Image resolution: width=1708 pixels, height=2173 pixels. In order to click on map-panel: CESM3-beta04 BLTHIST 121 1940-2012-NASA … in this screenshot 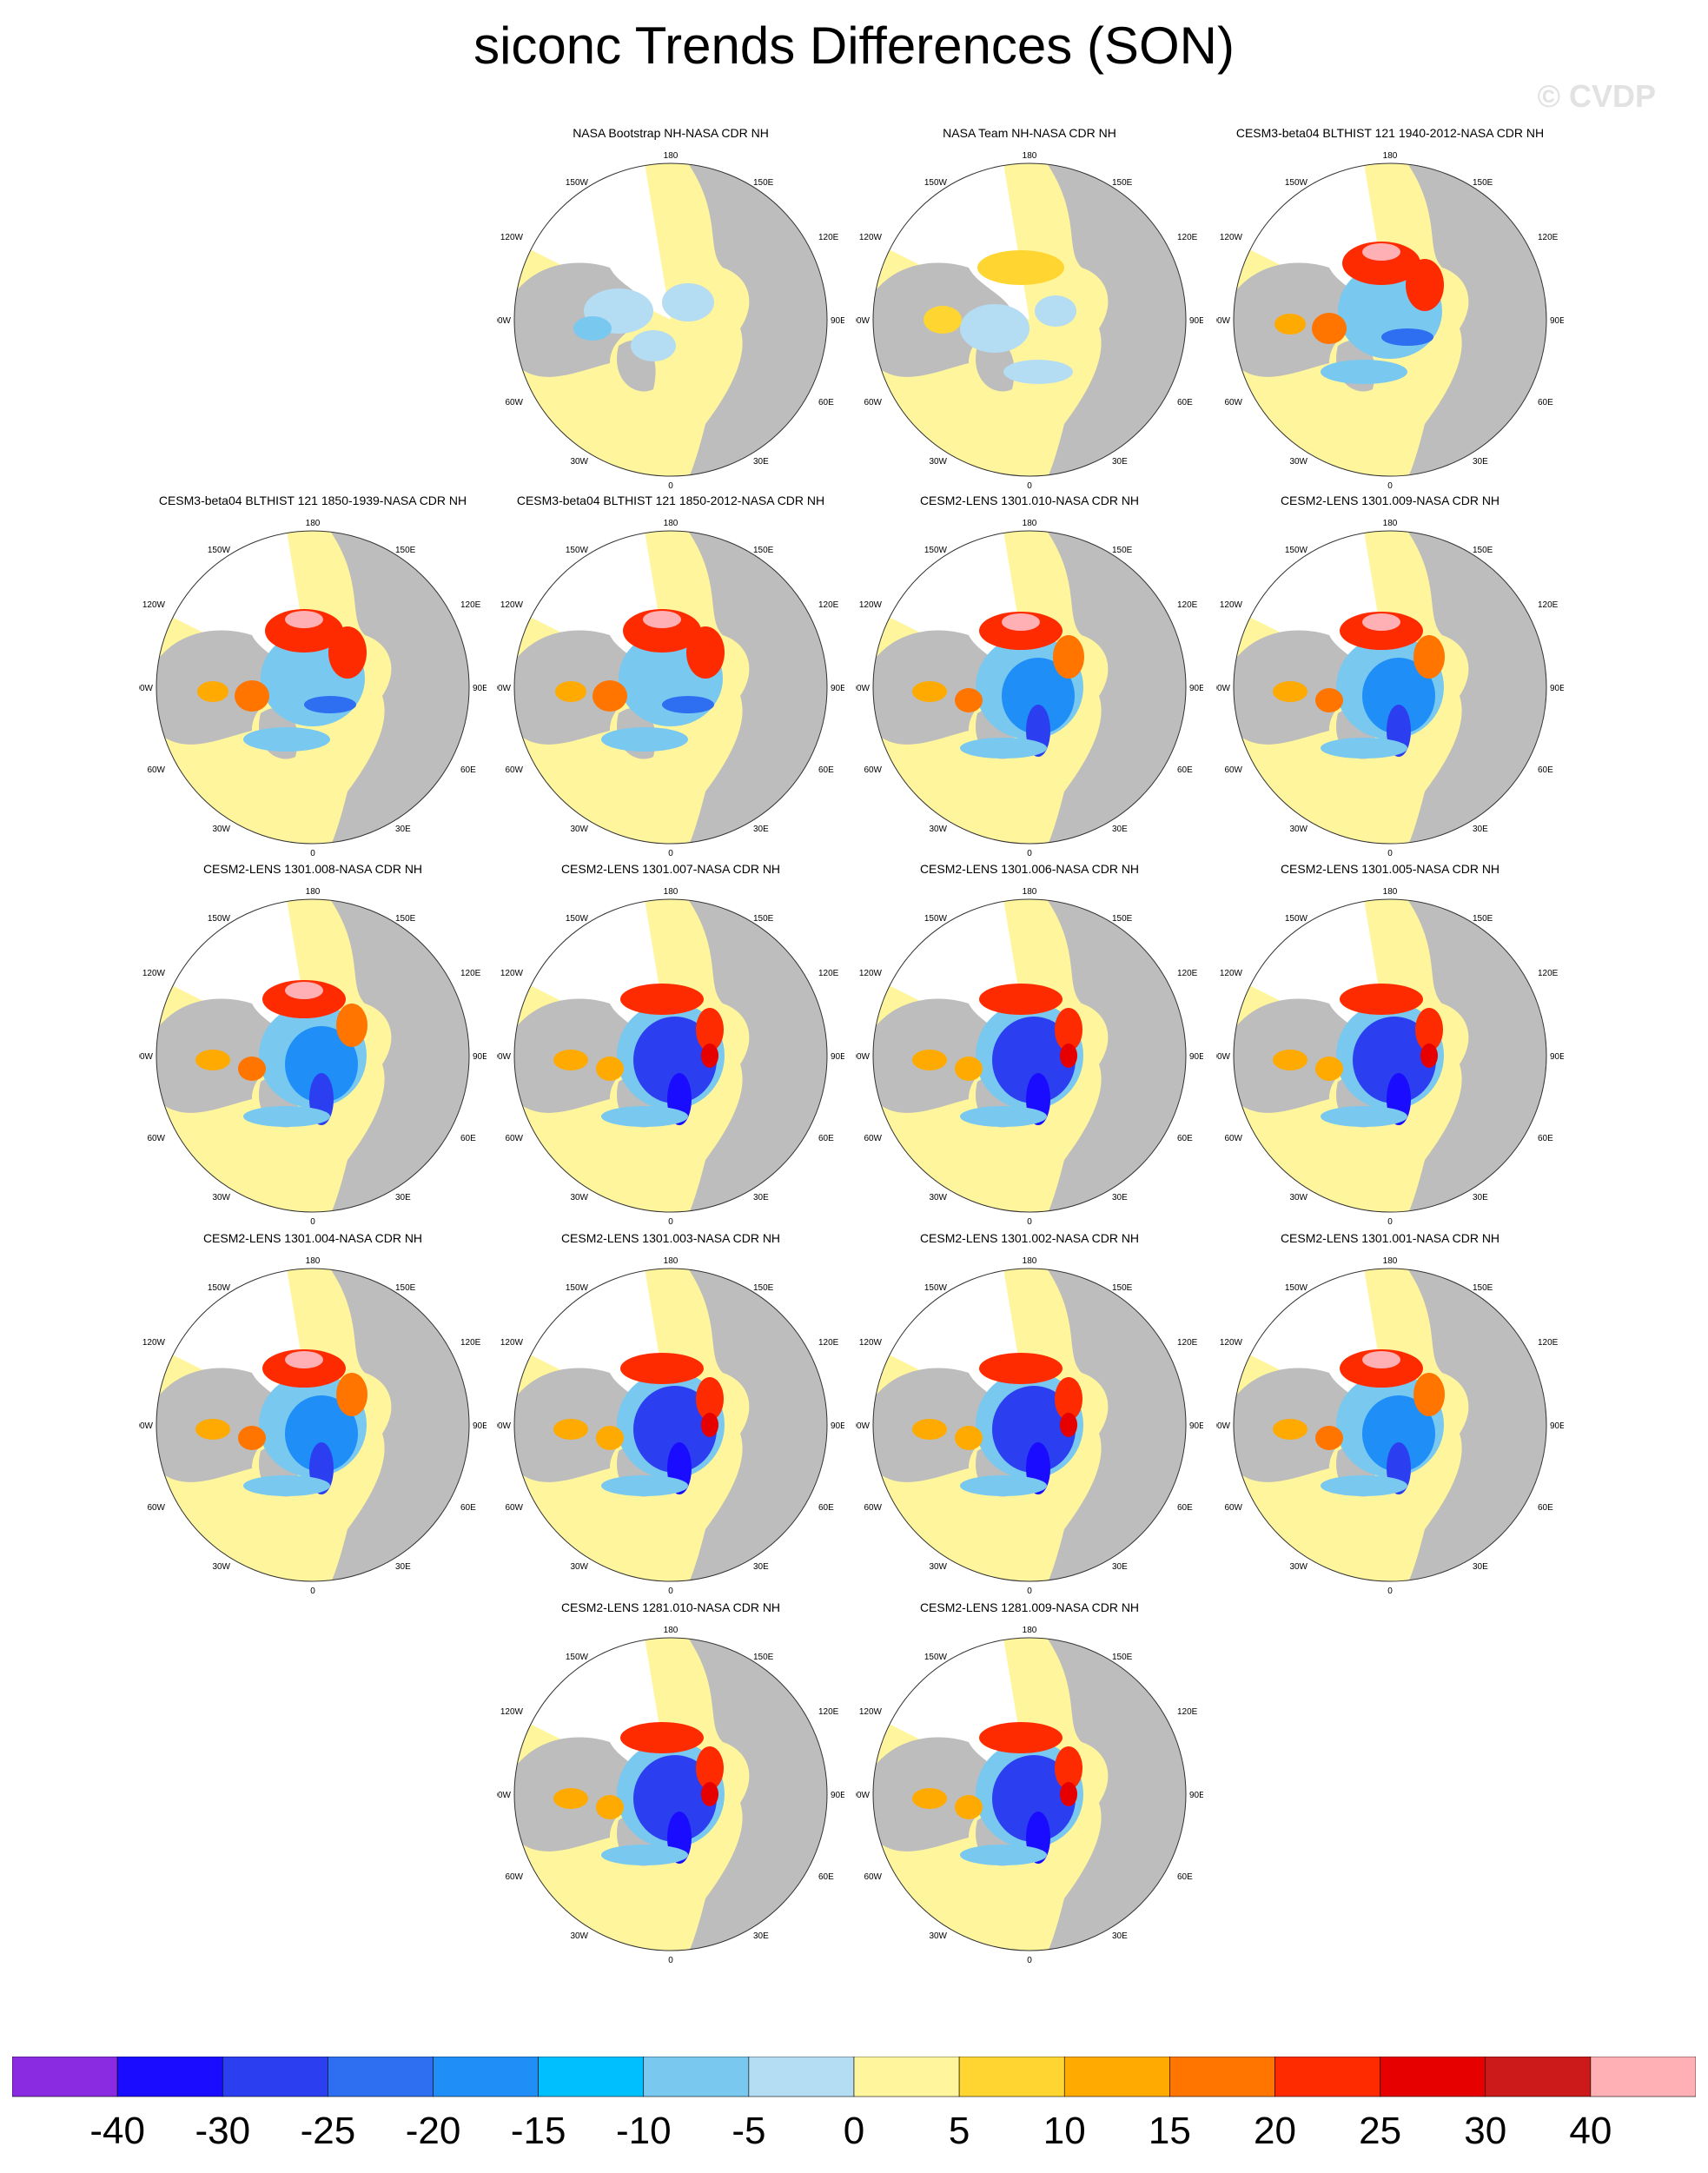, I will do `click(1390, 308)`.